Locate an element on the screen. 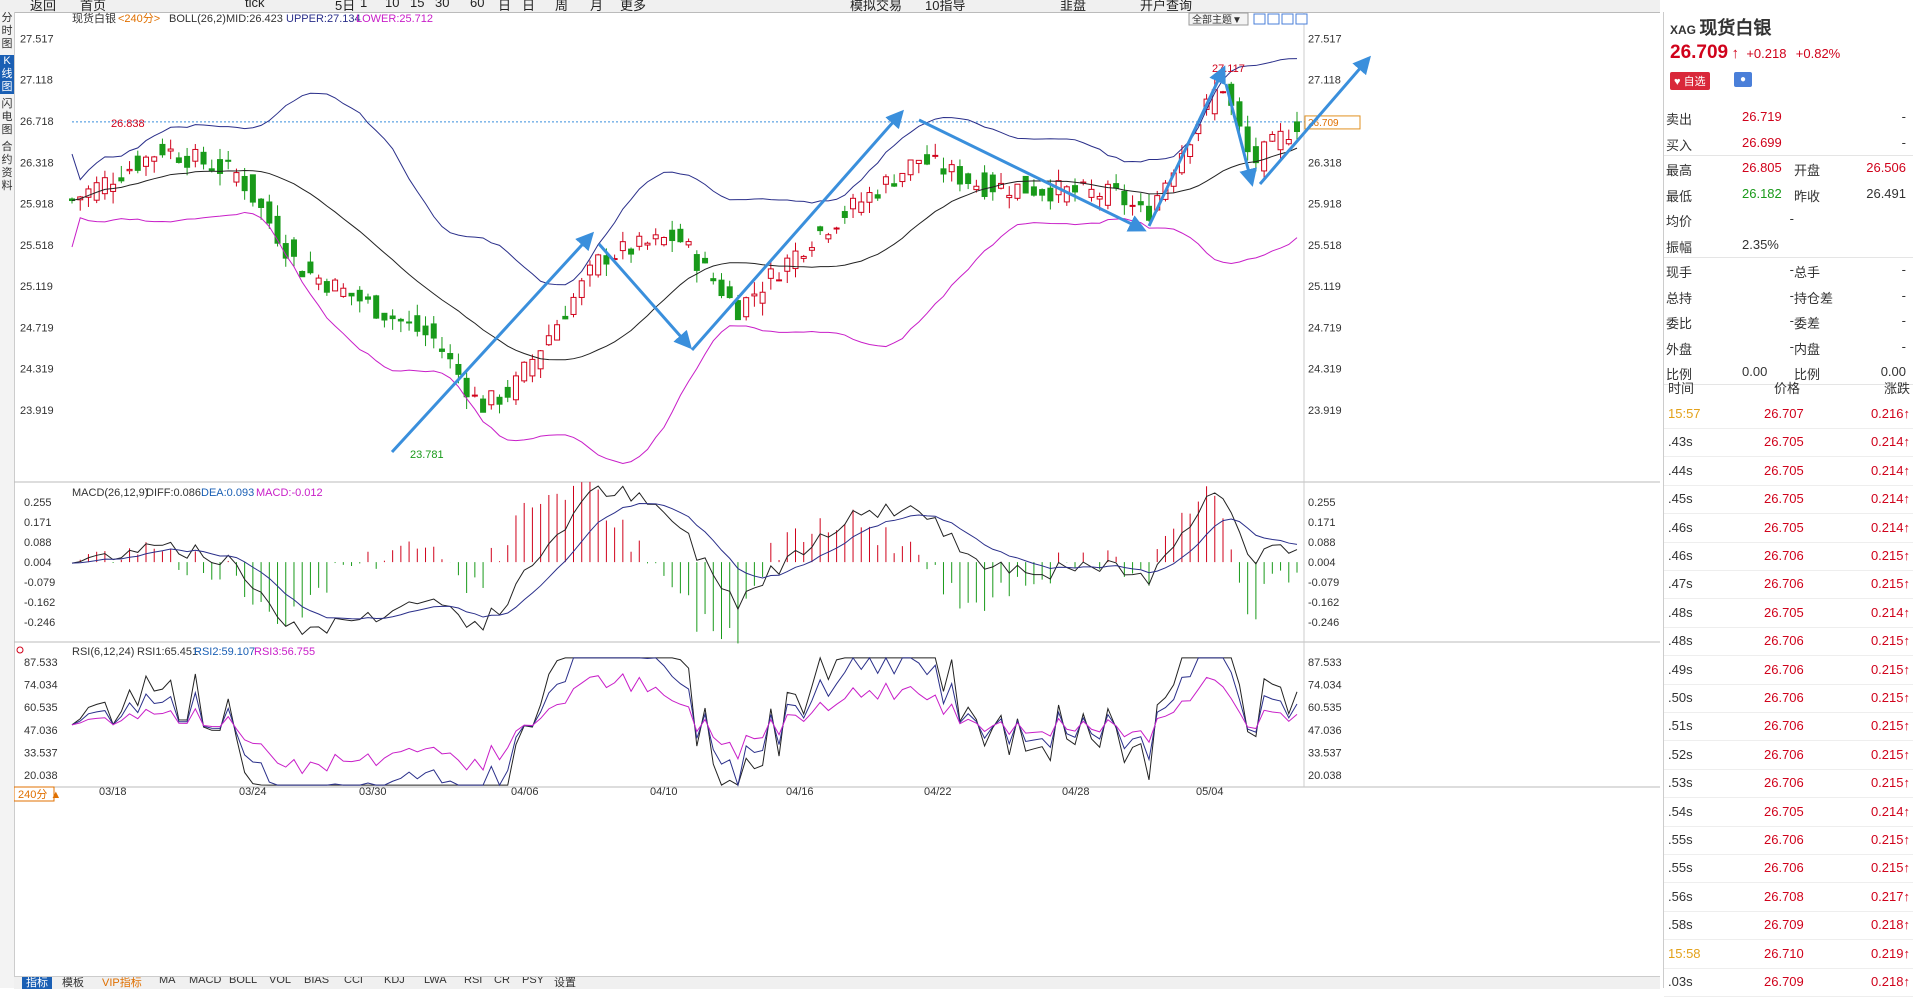  tick-price: 26.706 is located at coordinates (1784, 697).